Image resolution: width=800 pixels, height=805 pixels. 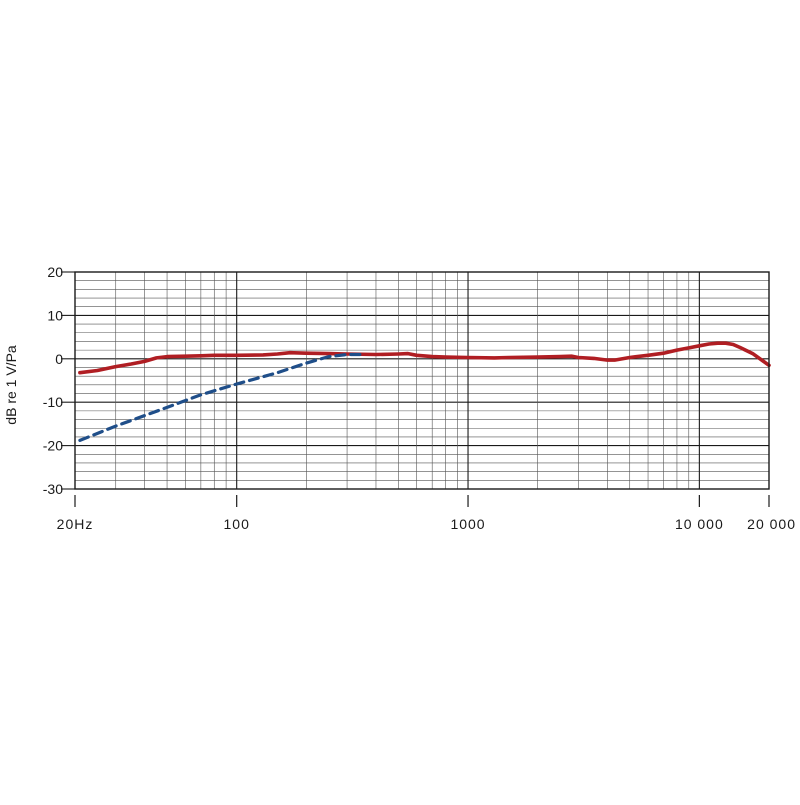 I want to click on y-tick-label: -30, so click(x=53, y=489).